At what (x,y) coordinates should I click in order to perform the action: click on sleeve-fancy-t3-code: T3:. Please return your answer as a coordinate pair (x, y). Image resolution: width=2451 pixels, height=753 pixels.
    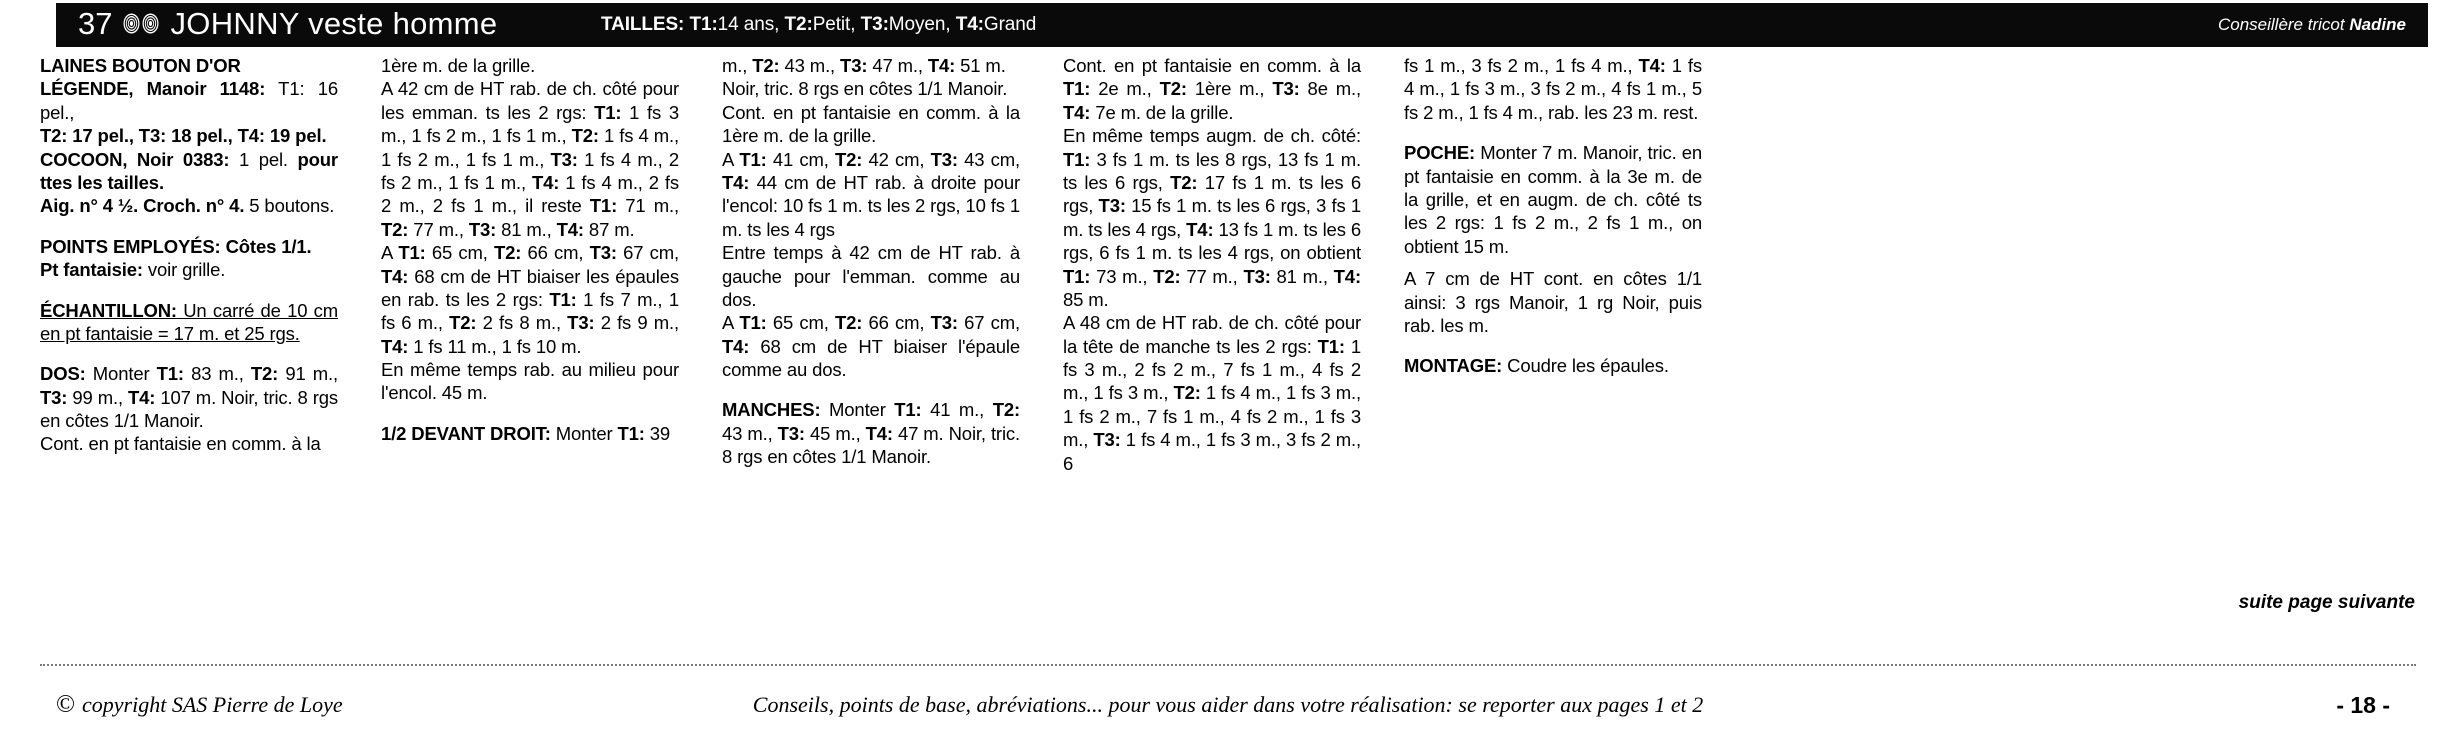
    Looking at the image, I should click on (1286, 89).